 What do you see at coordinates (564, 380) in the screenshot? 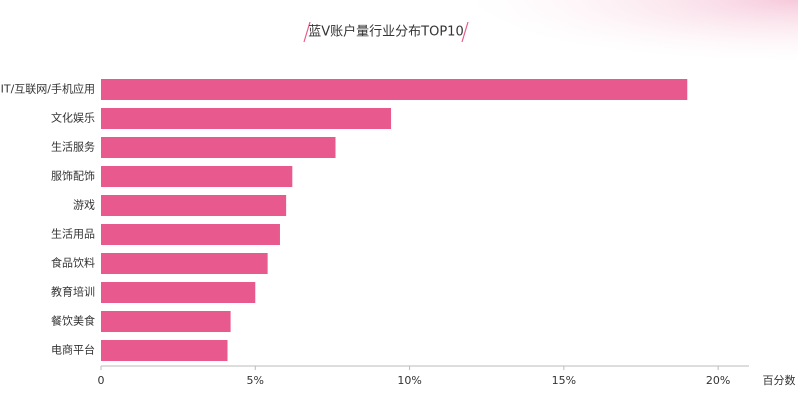
I see `x-tick-label: 15%` at bounding box center [564, 380].